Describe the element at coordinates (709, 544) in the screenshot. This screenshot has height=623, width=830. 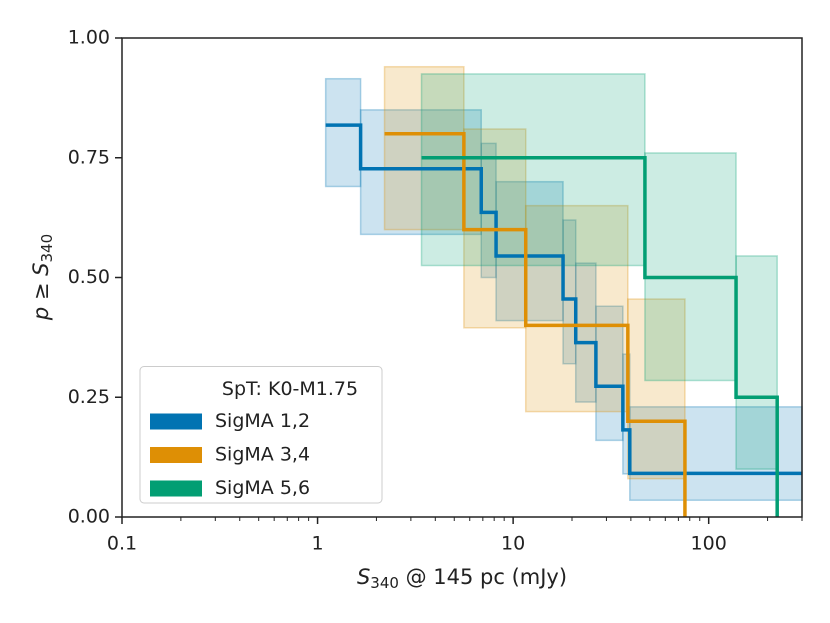
I see `x-tick-label: 100` at that location.